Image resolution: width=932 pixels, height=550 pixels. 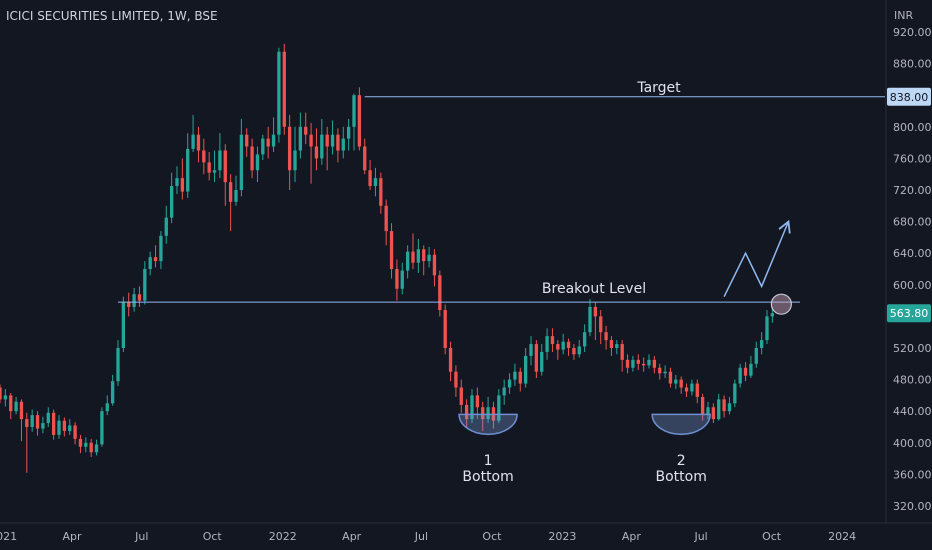 What do you see at coordinates (912, 253) in the screenshot?
I see `y-tick-label: 640.00` at bounding box center [912, 253].